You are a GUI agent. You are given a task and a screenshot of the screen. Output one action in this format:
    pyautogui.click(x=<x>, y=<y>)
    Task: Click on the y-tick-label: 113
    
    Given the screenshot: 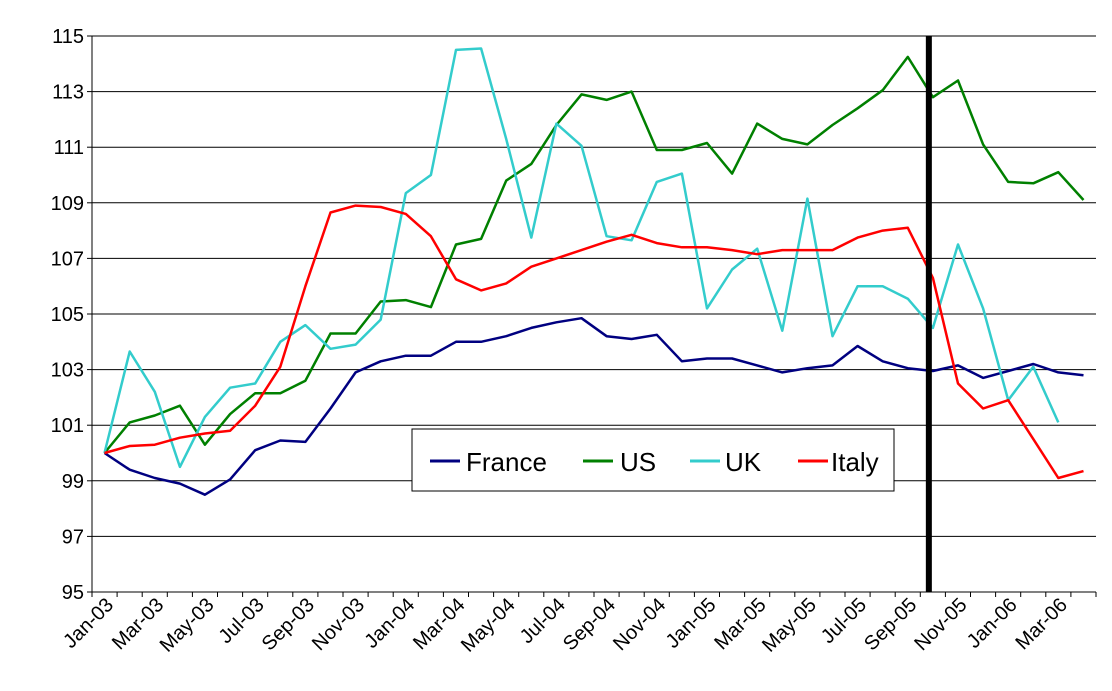 What is the action you would take?
    pyautogui.click(x=68, y=93)
    